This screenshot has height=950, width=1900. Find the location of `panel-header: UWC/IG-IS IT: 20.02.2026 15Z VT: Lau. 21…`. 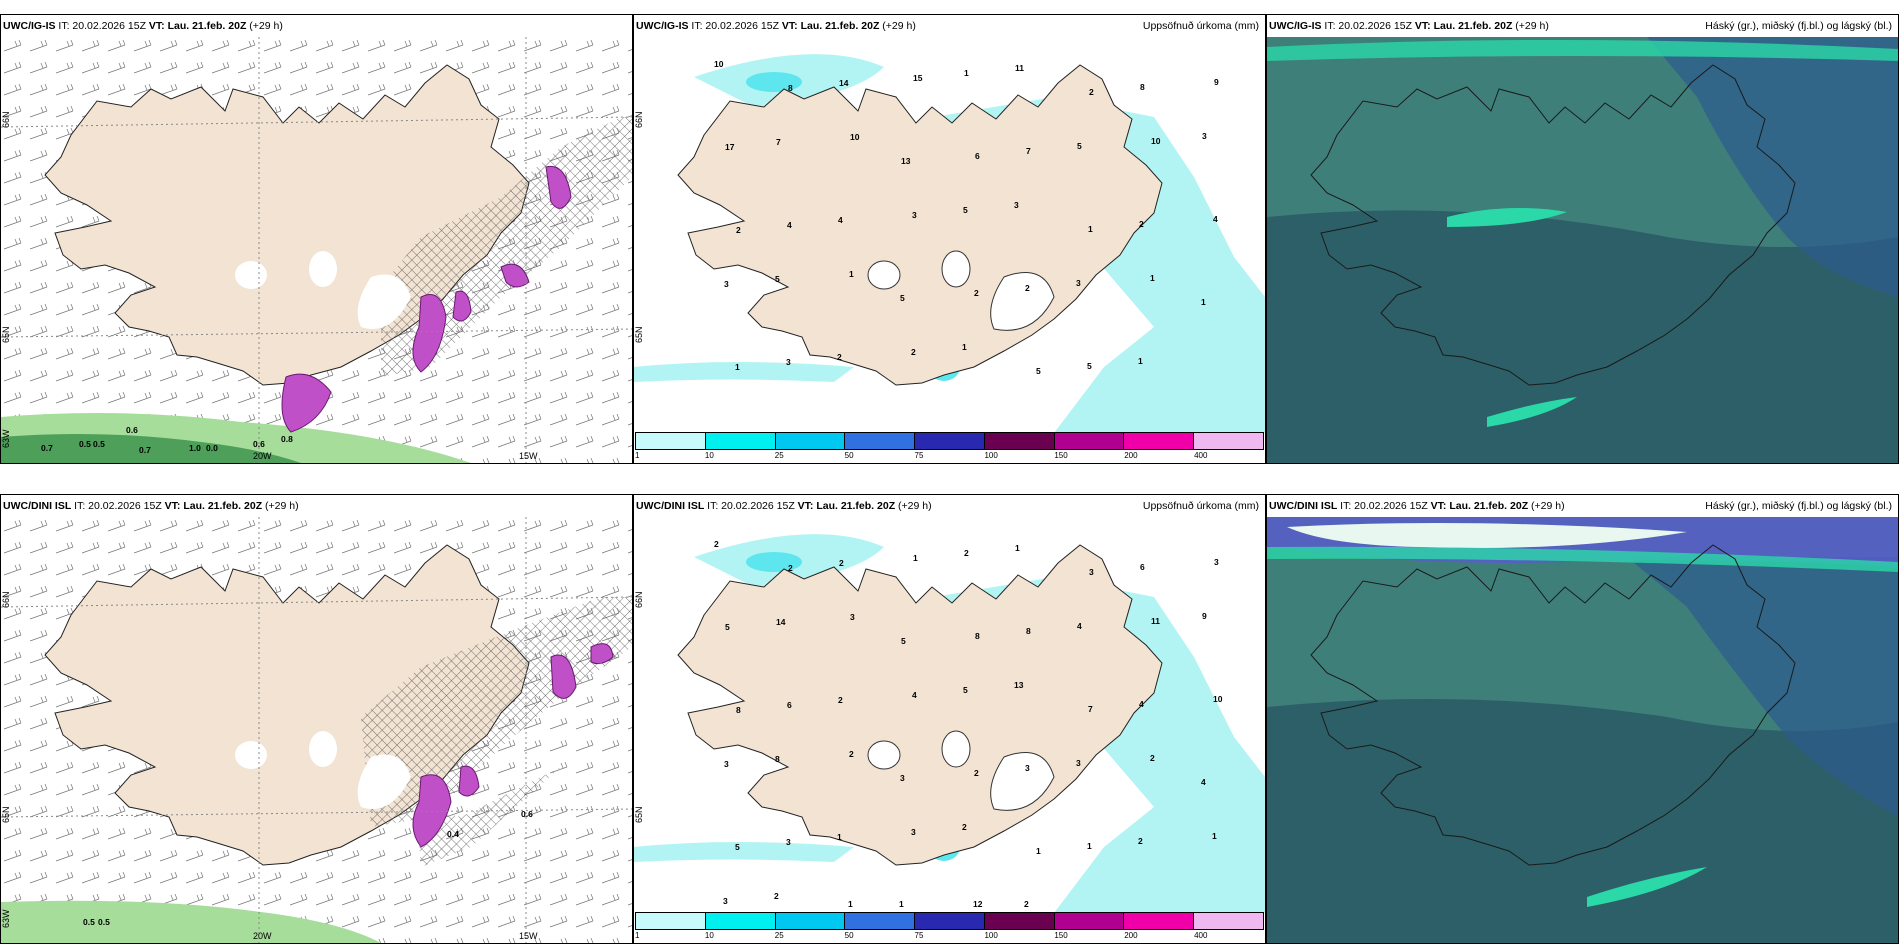

panel-header: UWC/IG-IS IT: 20.02.2026 15Z VT: Lau. 21… is located at coordinates (316, 26).